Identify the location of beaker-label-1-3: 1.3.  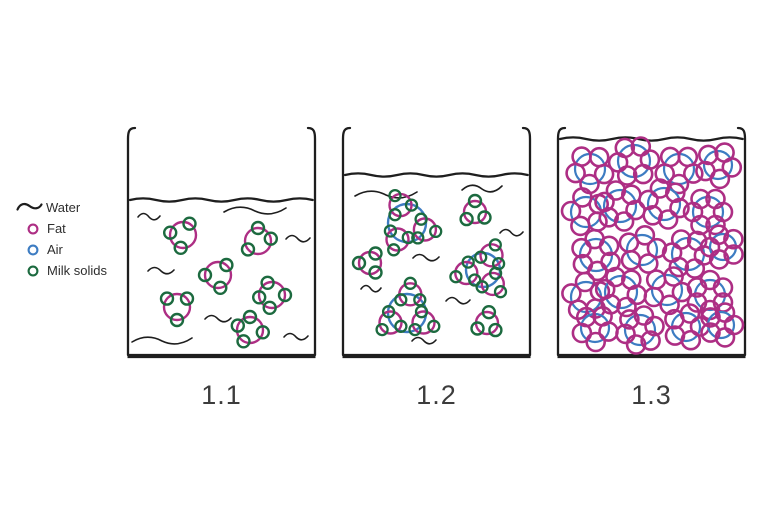
(651, 395).